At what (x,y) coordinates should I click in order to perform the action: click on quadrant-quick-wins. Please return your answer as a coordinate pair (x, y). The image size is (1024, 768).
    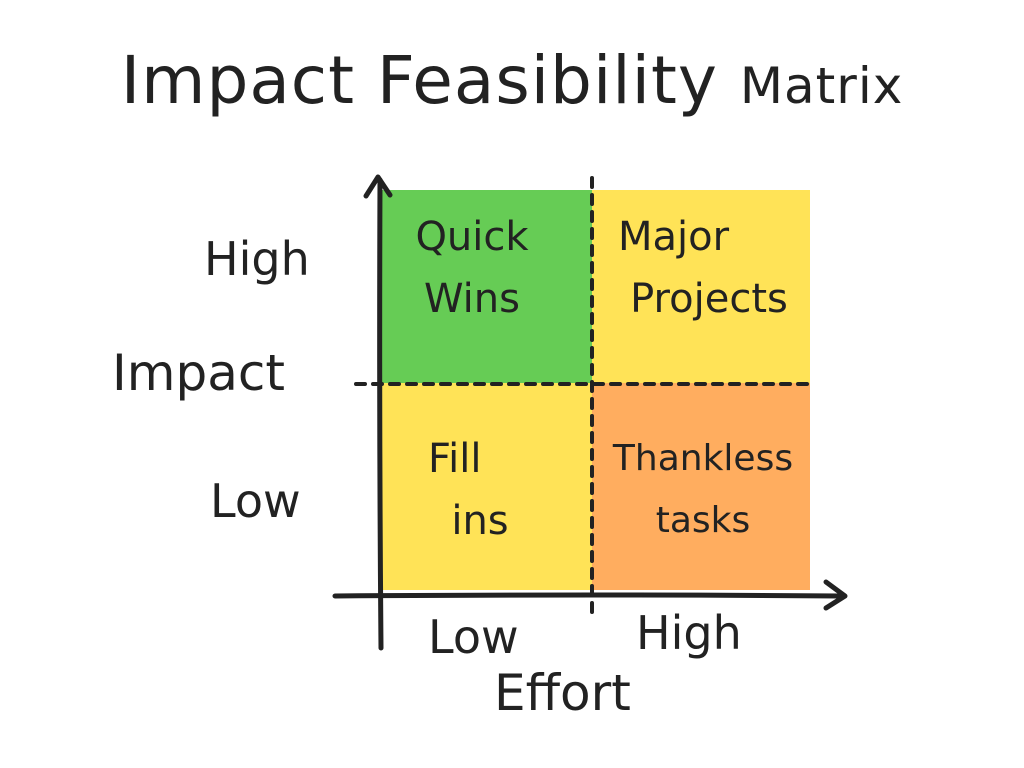
    Looking at the image, I should click on (487, 286).